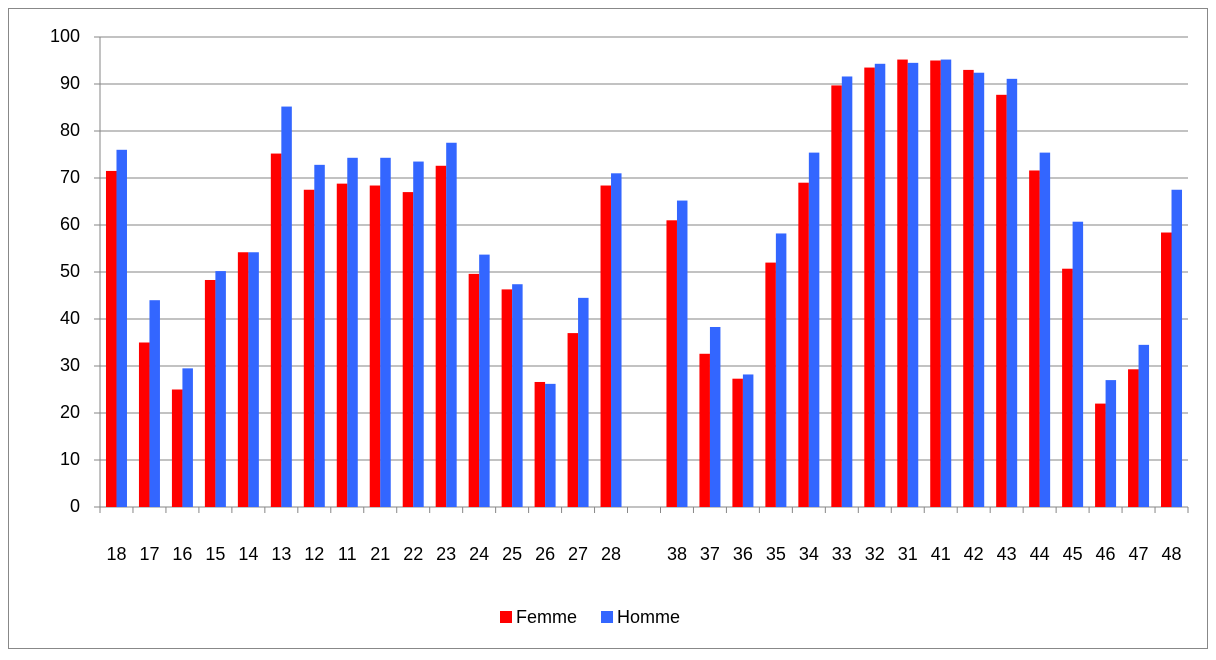 Image resolution: width=1216 pixels, height=660 pixels. What do you see at coordinates (70, 412) in the screenshot?
I see `y-tick-label: 20` at bounding box center [70, 412].